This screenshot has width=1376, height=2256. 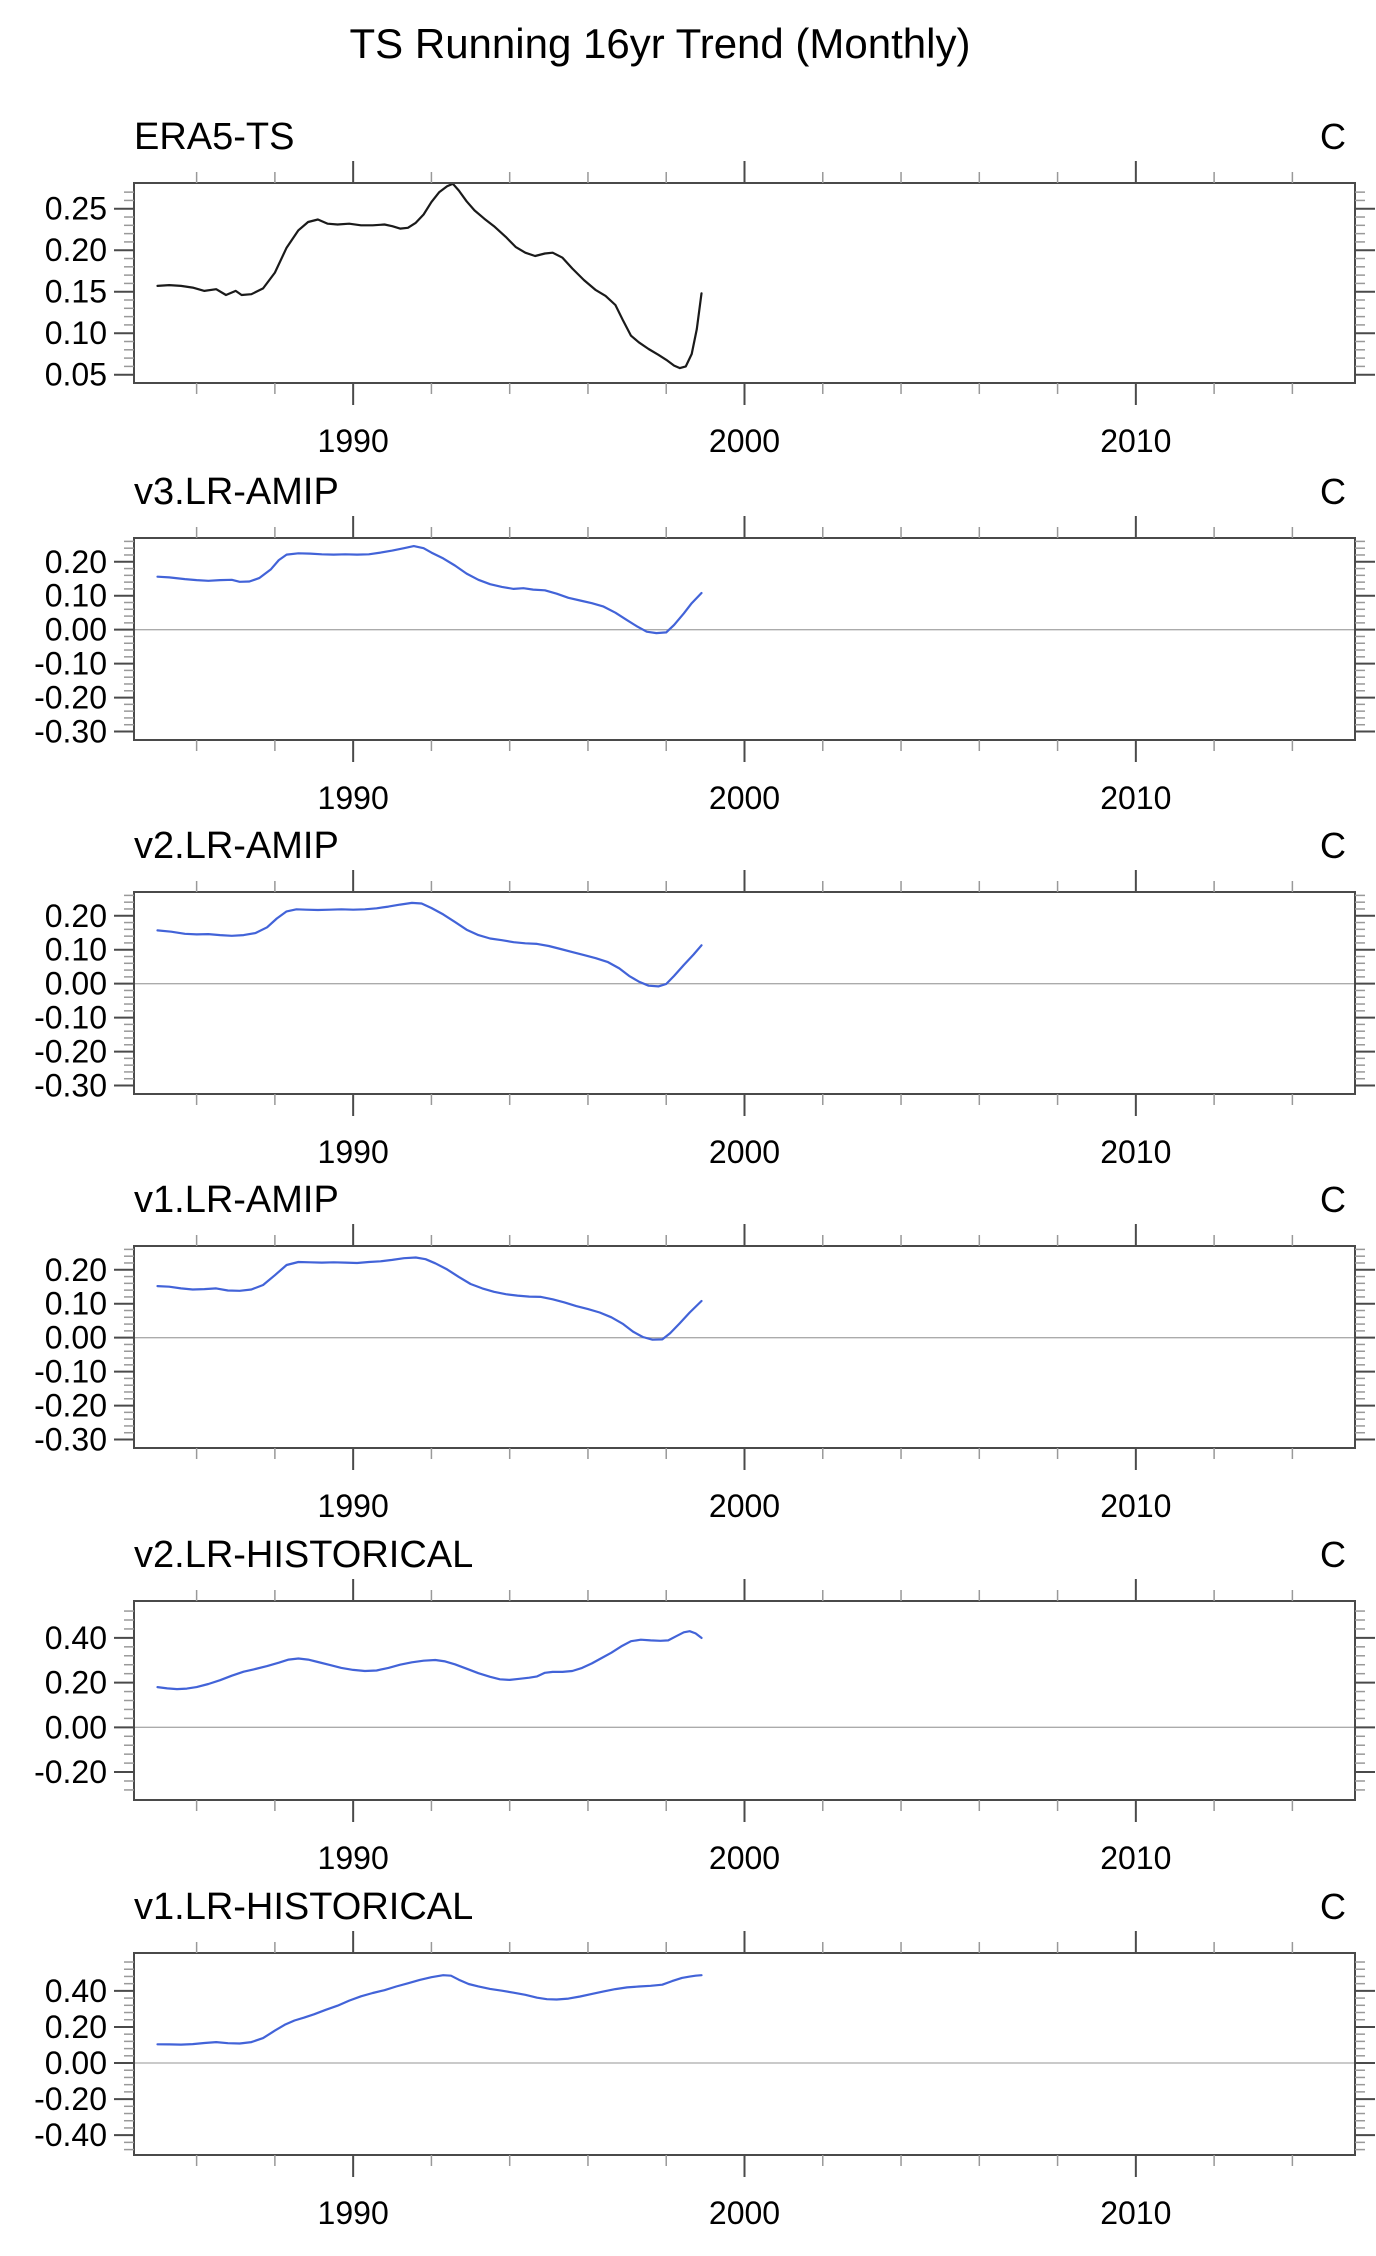 I want to click on y-tick-label: 0.25, so click(x=76, y=209).